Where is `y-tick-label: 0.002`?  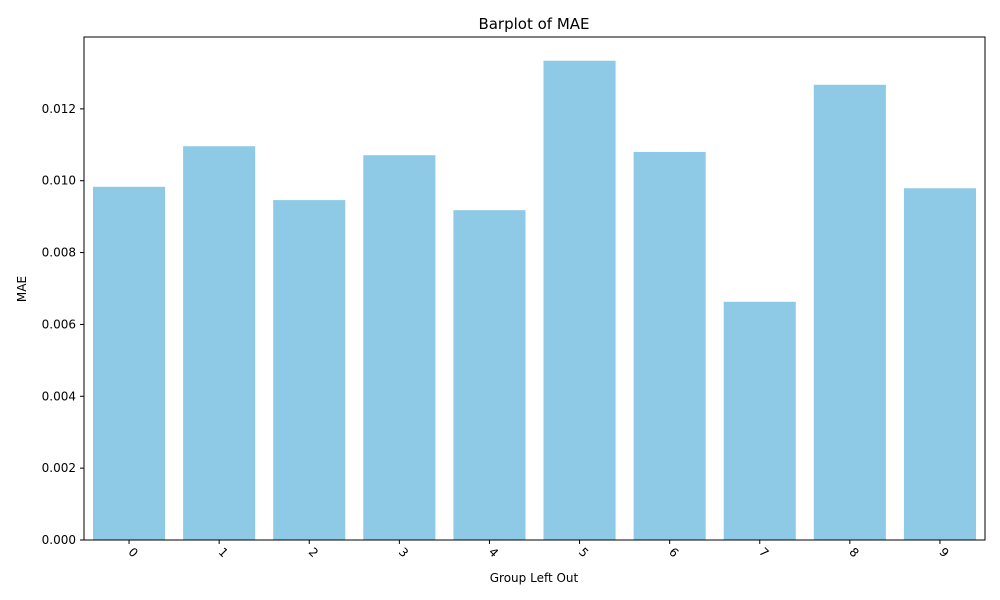
y-tick-label: 0.002 is located at coordinates (59, 468).